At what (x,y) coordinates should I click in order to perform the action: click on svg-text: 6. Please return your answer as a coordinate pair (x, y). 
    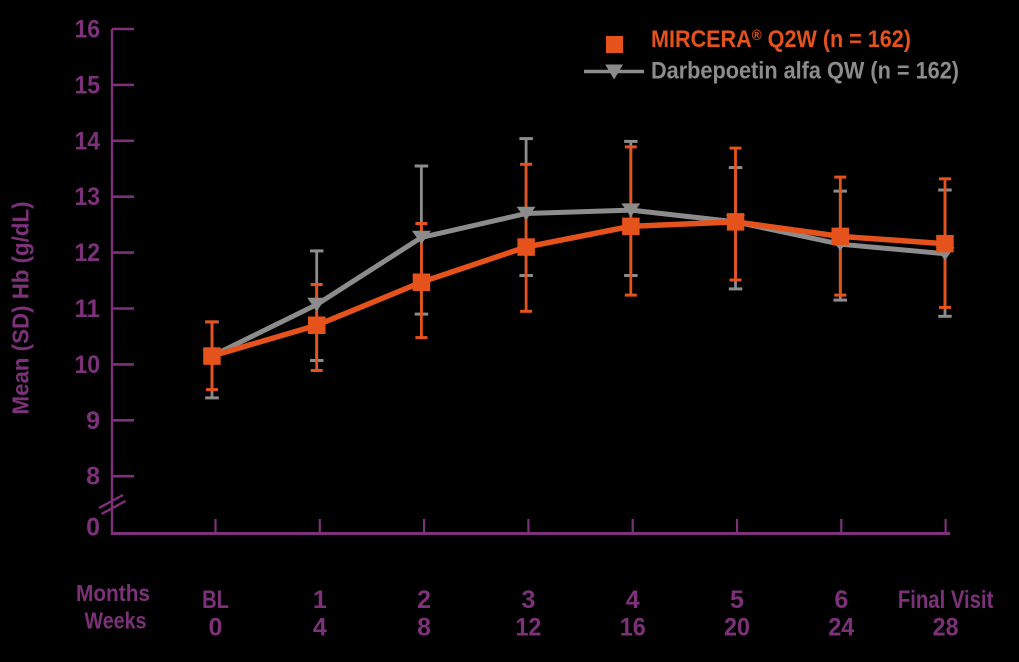
    Looking at the image, I should click on (841, 600).